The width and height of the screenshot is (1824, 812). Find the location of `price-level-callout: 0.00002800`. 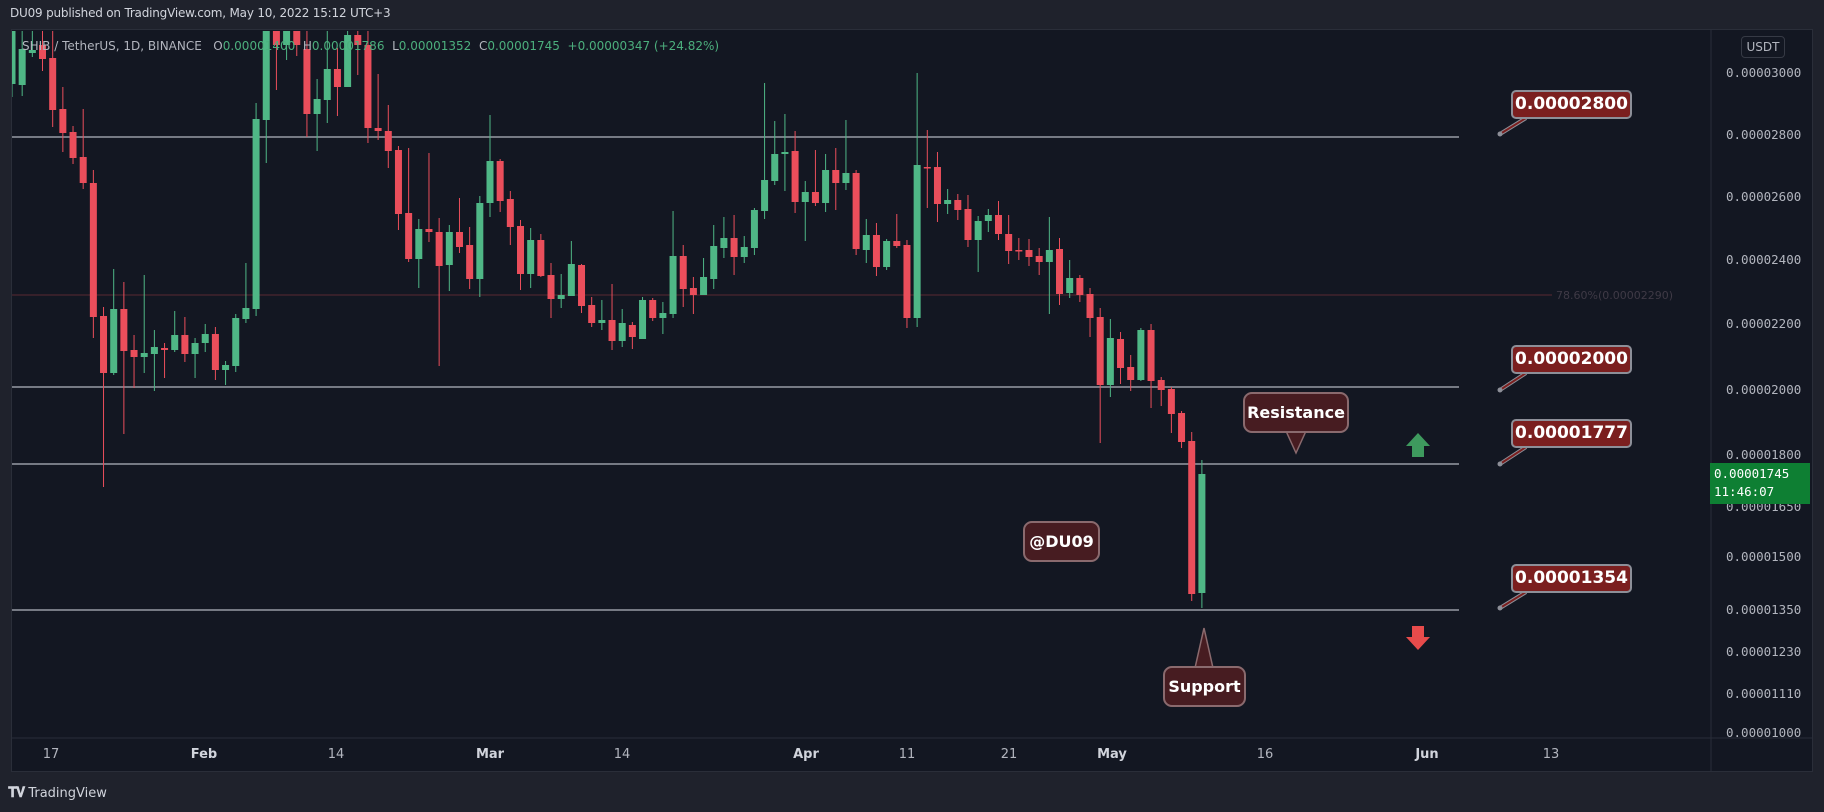

price-level-callout: 0.00002800 is located at coordinates (1571, 104).